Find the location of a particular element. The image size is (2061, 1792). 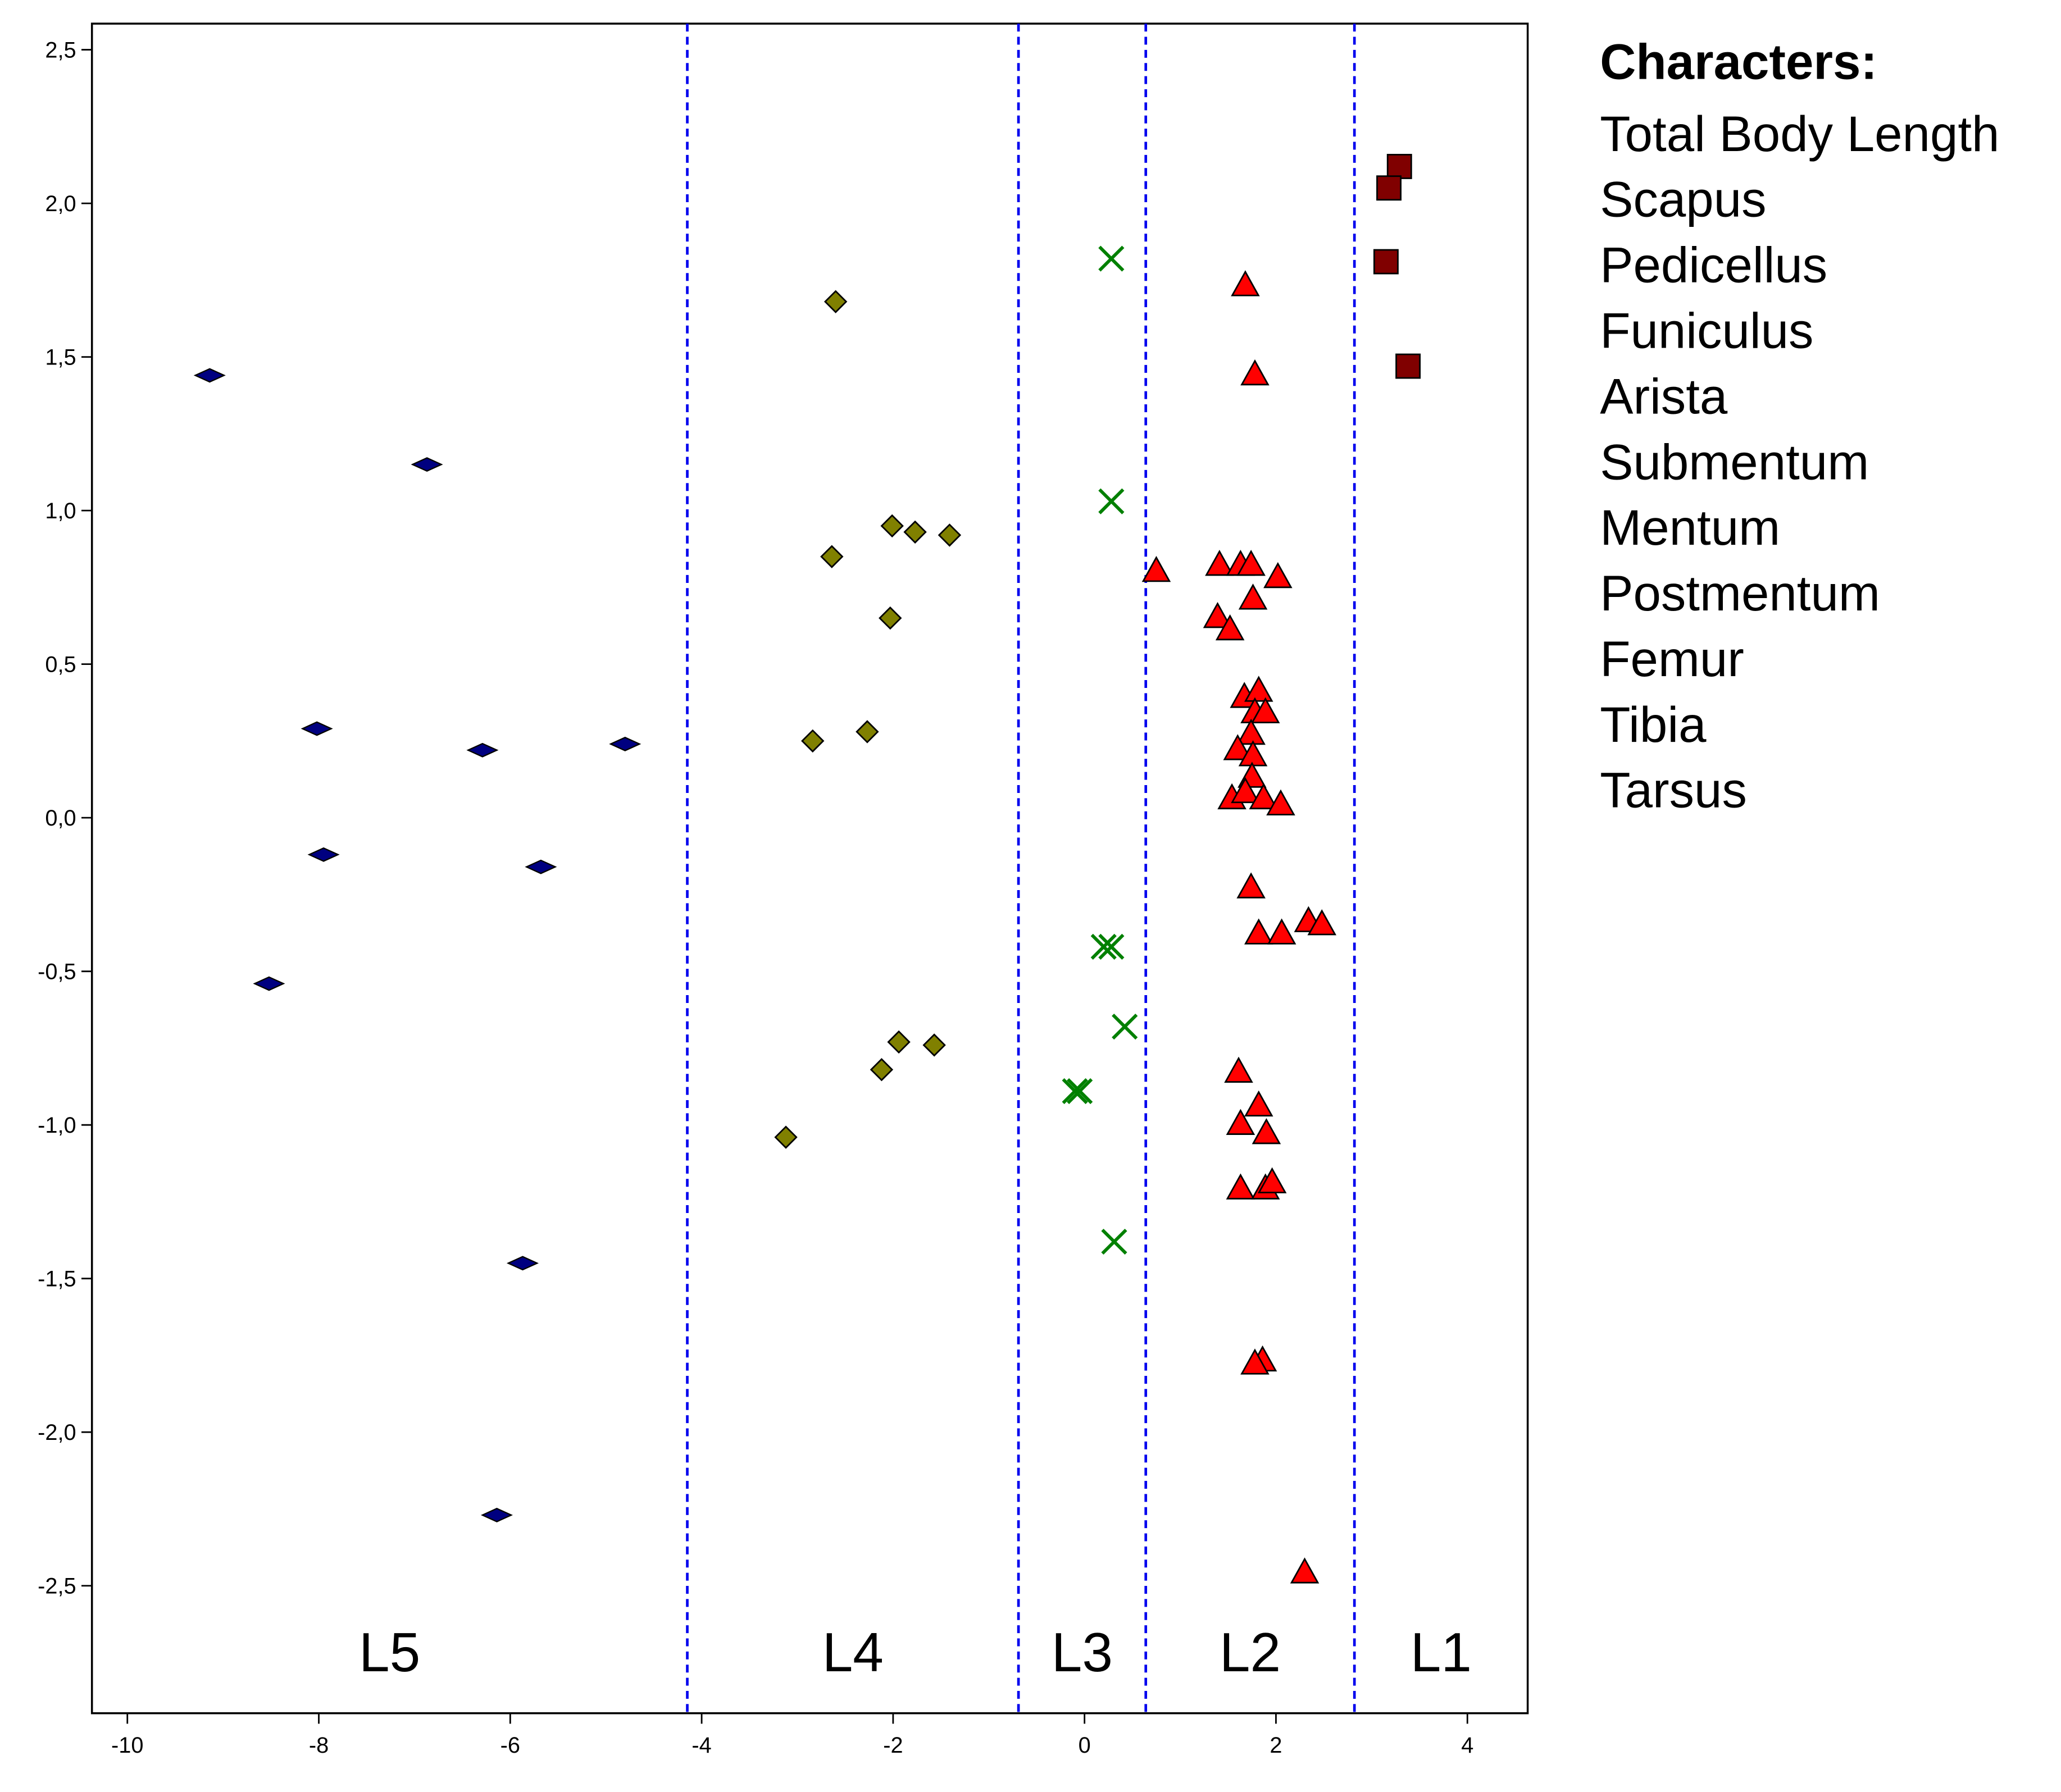

x-tick-label: 4 is located at coordinates (1467, 1745).